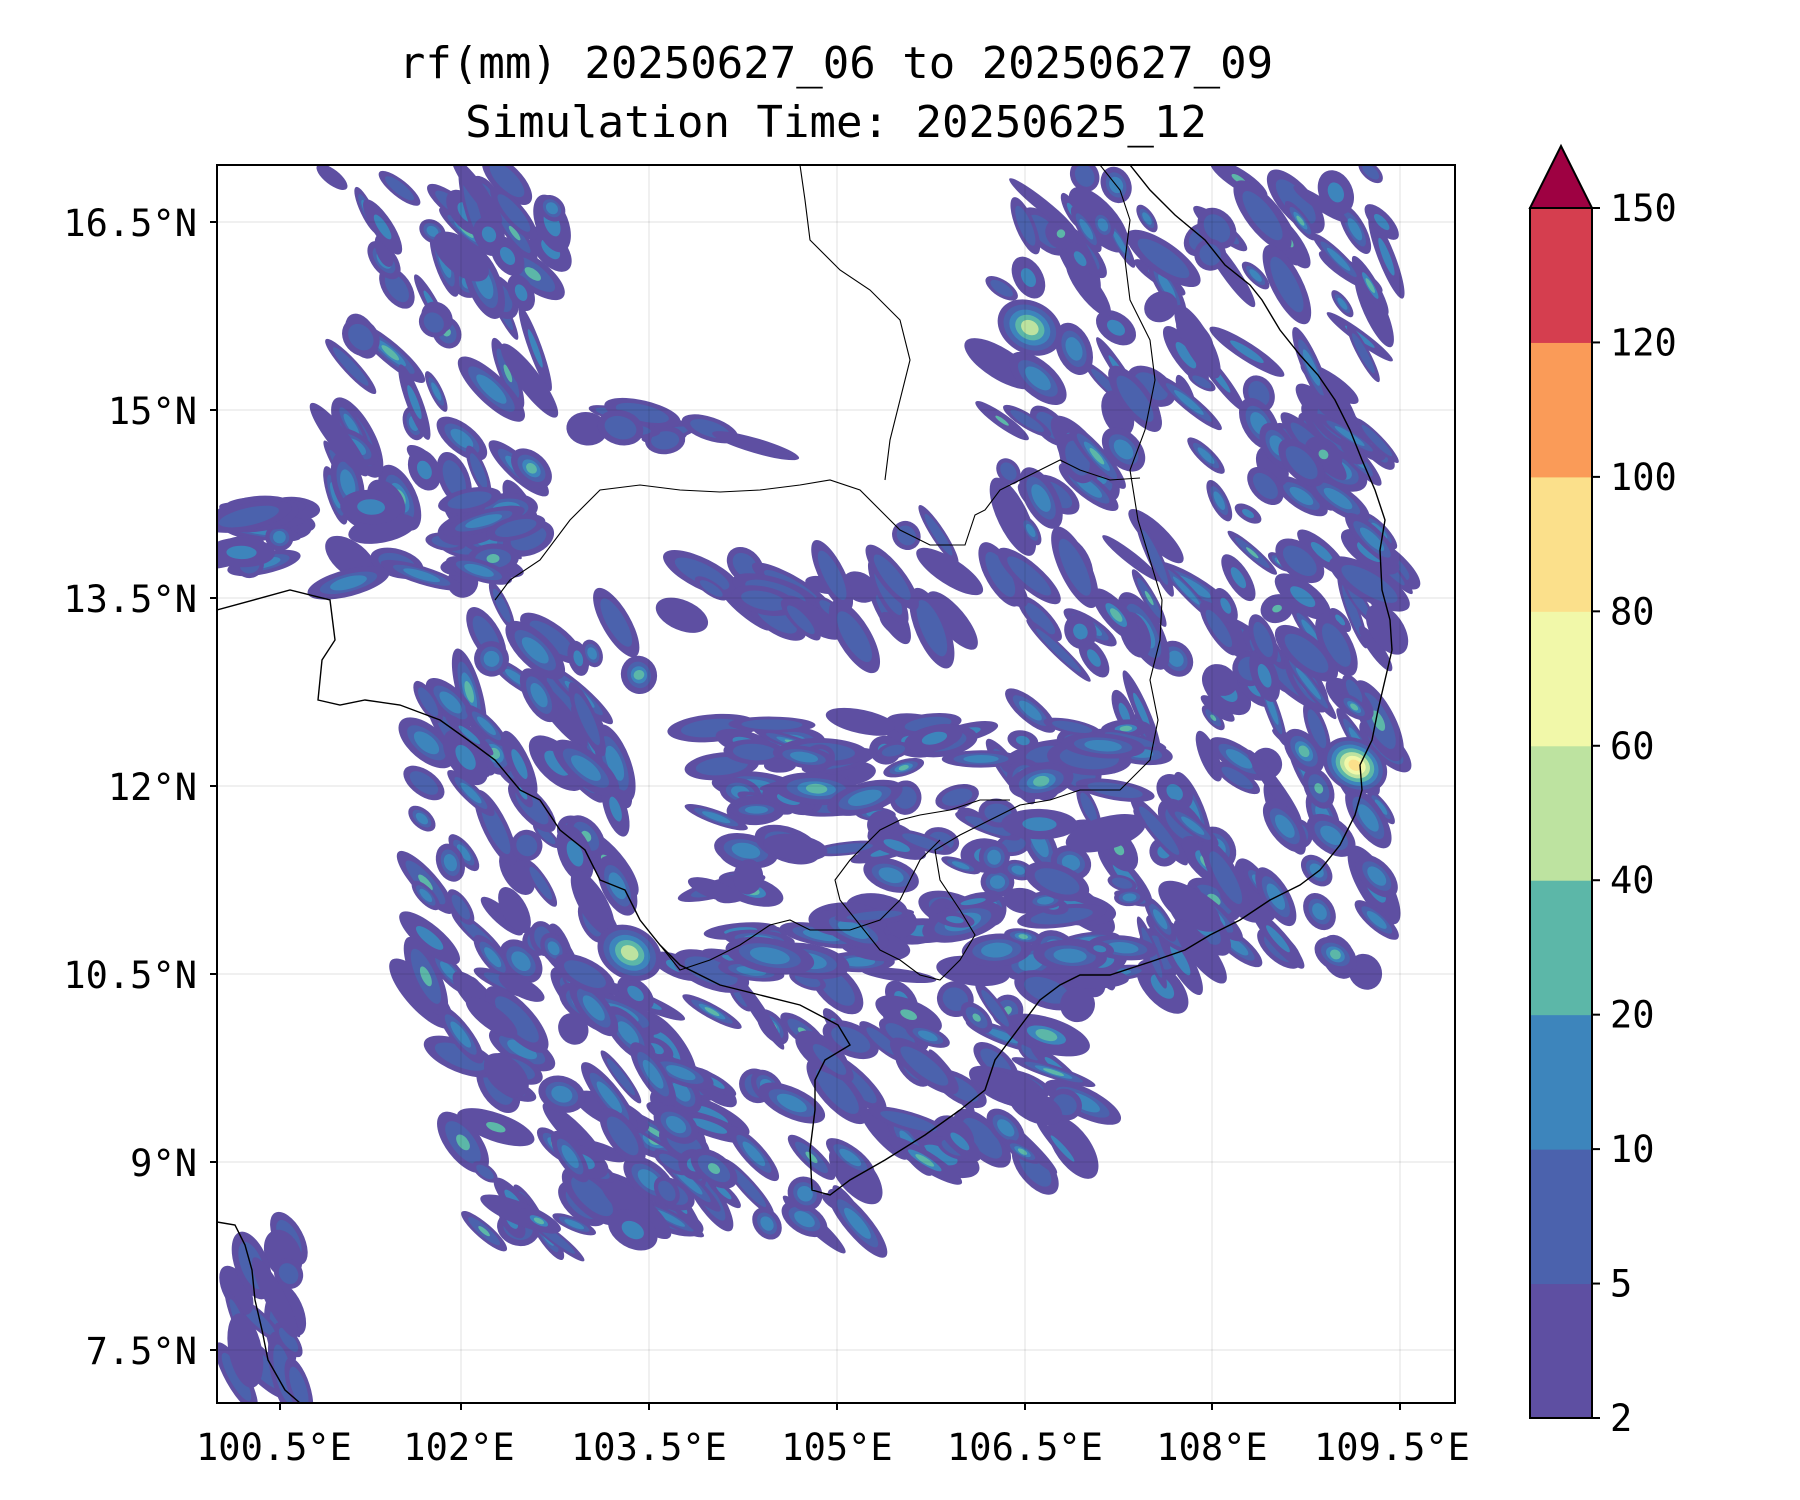 The height and width of the screenshot is (1500, 1800). I want to click on x-tick-label: 100.5°E, so click(274, 1447).